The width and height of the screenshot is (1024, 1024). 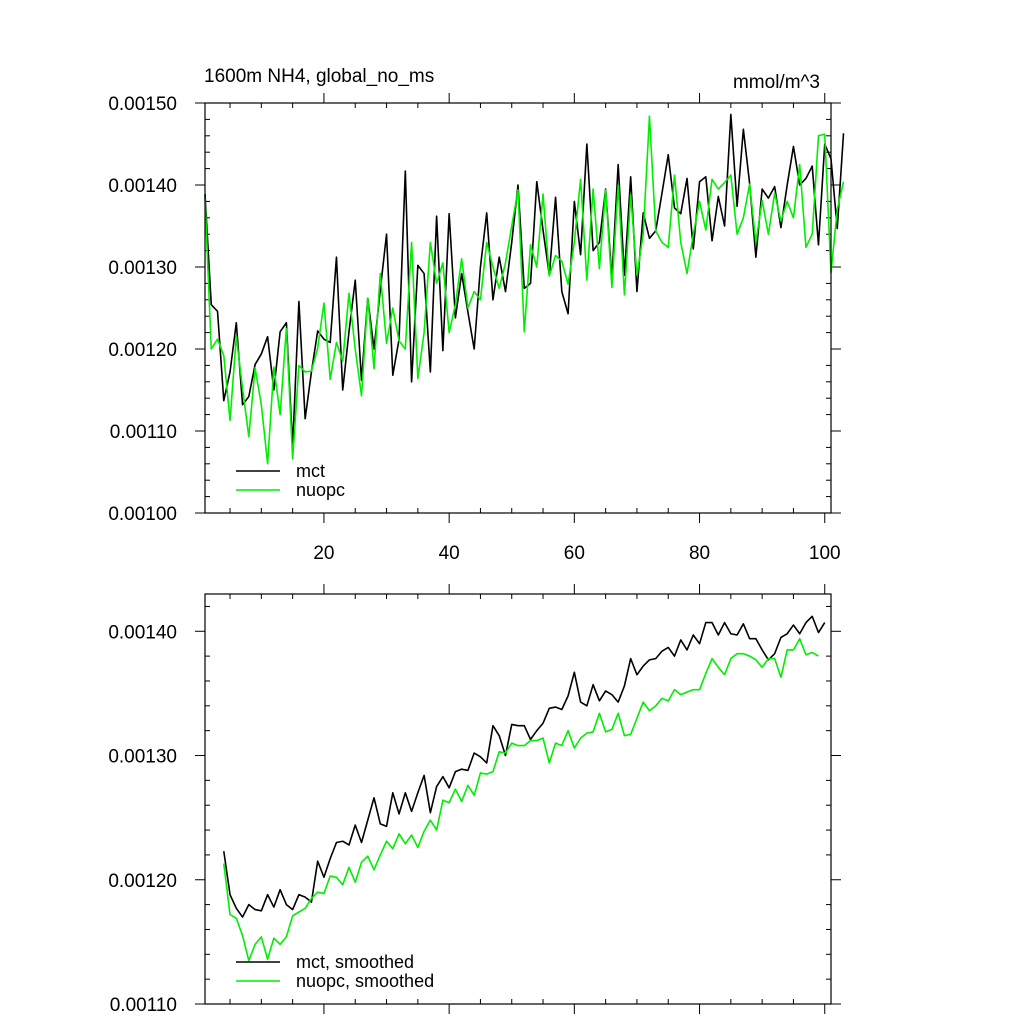 I want to click on legend-label: nuopc, smoothed, so click(x=365, y=981).